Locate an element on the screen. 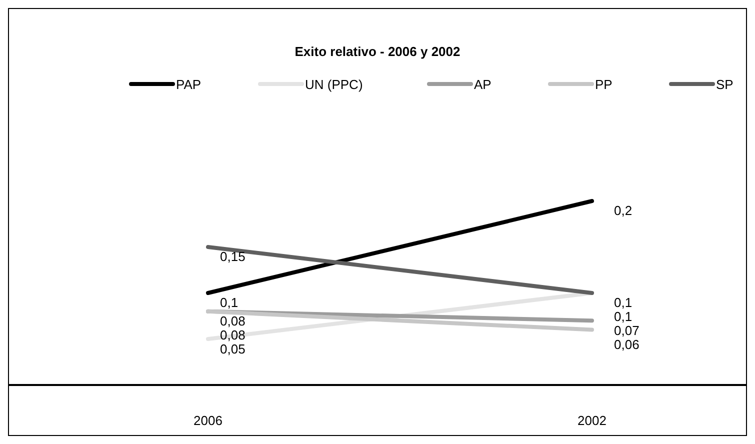 Image resolution: width=755 pixels, height=444 pixels. x-tick-label: 2002 is located at coordinates (592, 420).